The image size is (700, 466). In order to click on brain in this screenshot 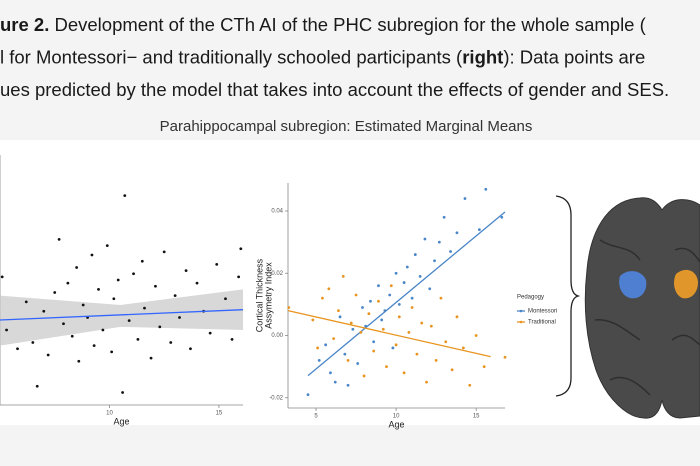, I will do `click(642, 308)`.